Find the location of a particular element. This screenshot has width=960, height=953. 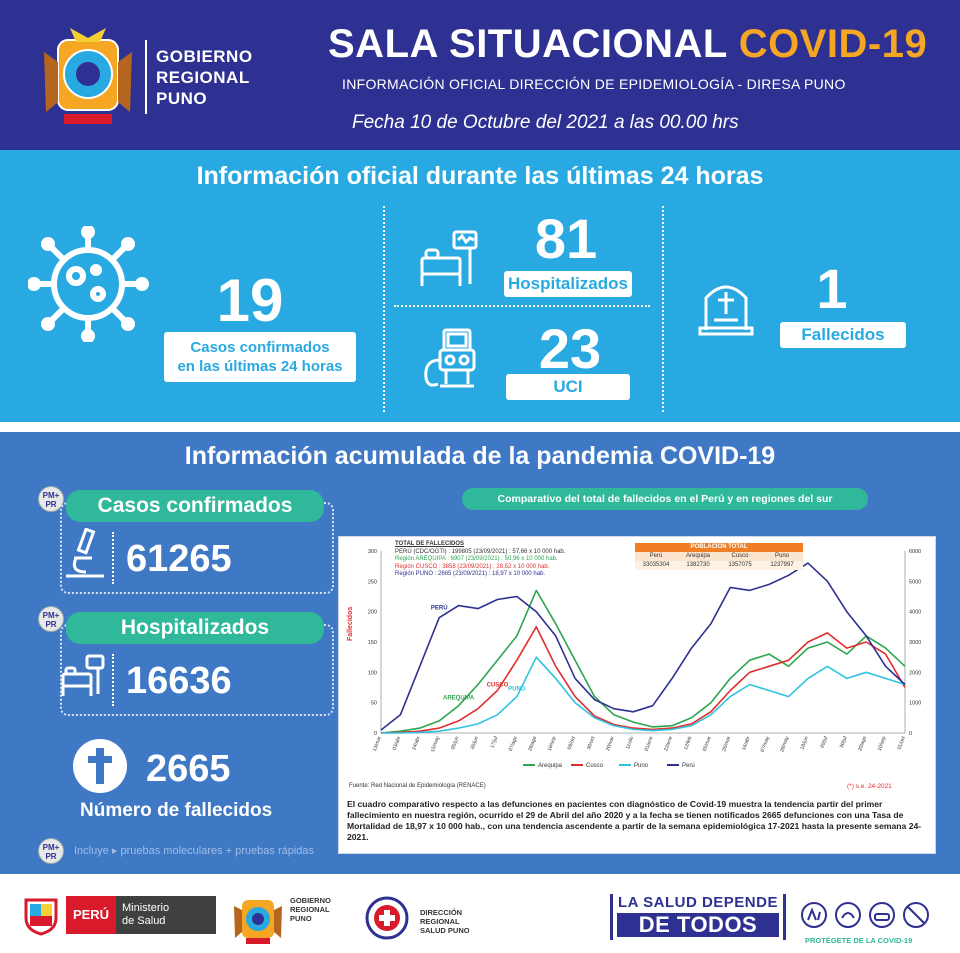

x-tick-label: 20/ago is located at coordinates (862, 743).